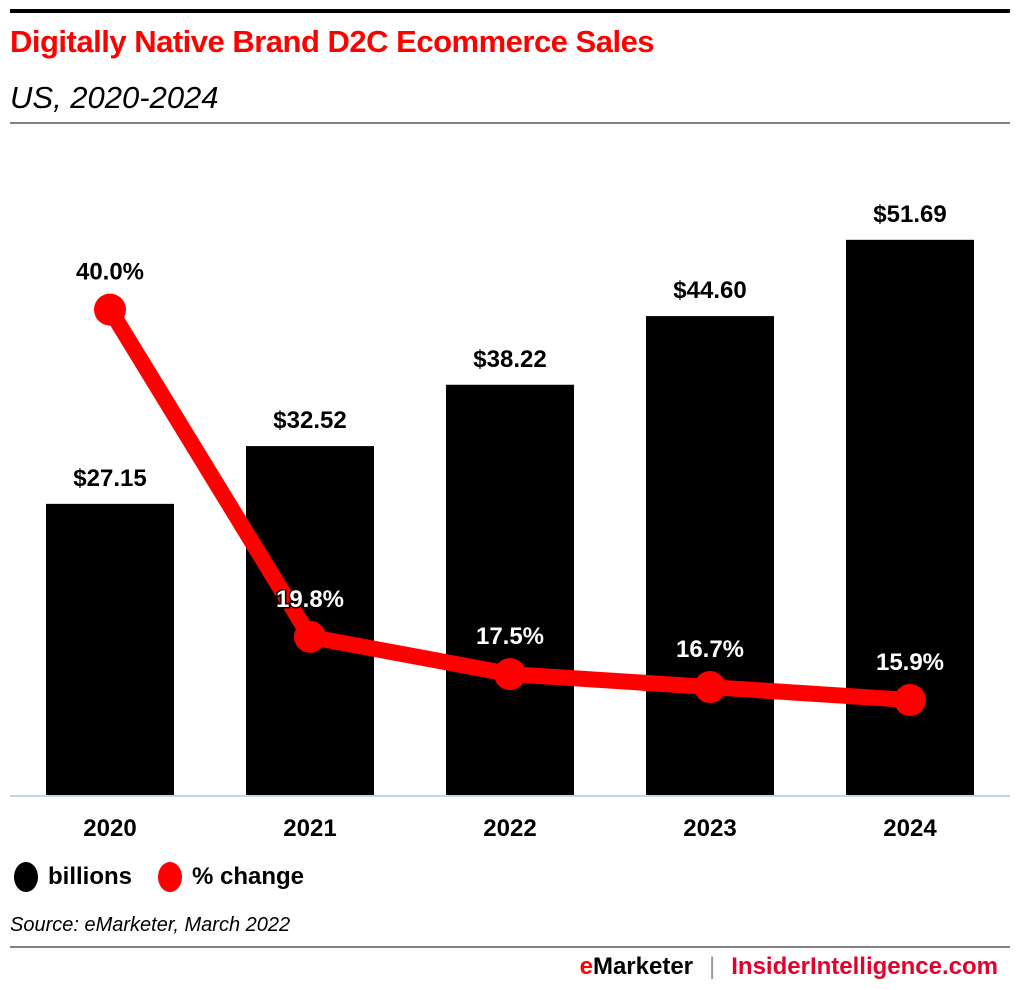 The height and width of the screenshot is (990, 1020). Describe the element at coordinates (26, 877) in the screenshot. I see `legend-swatch-billions` at that location.